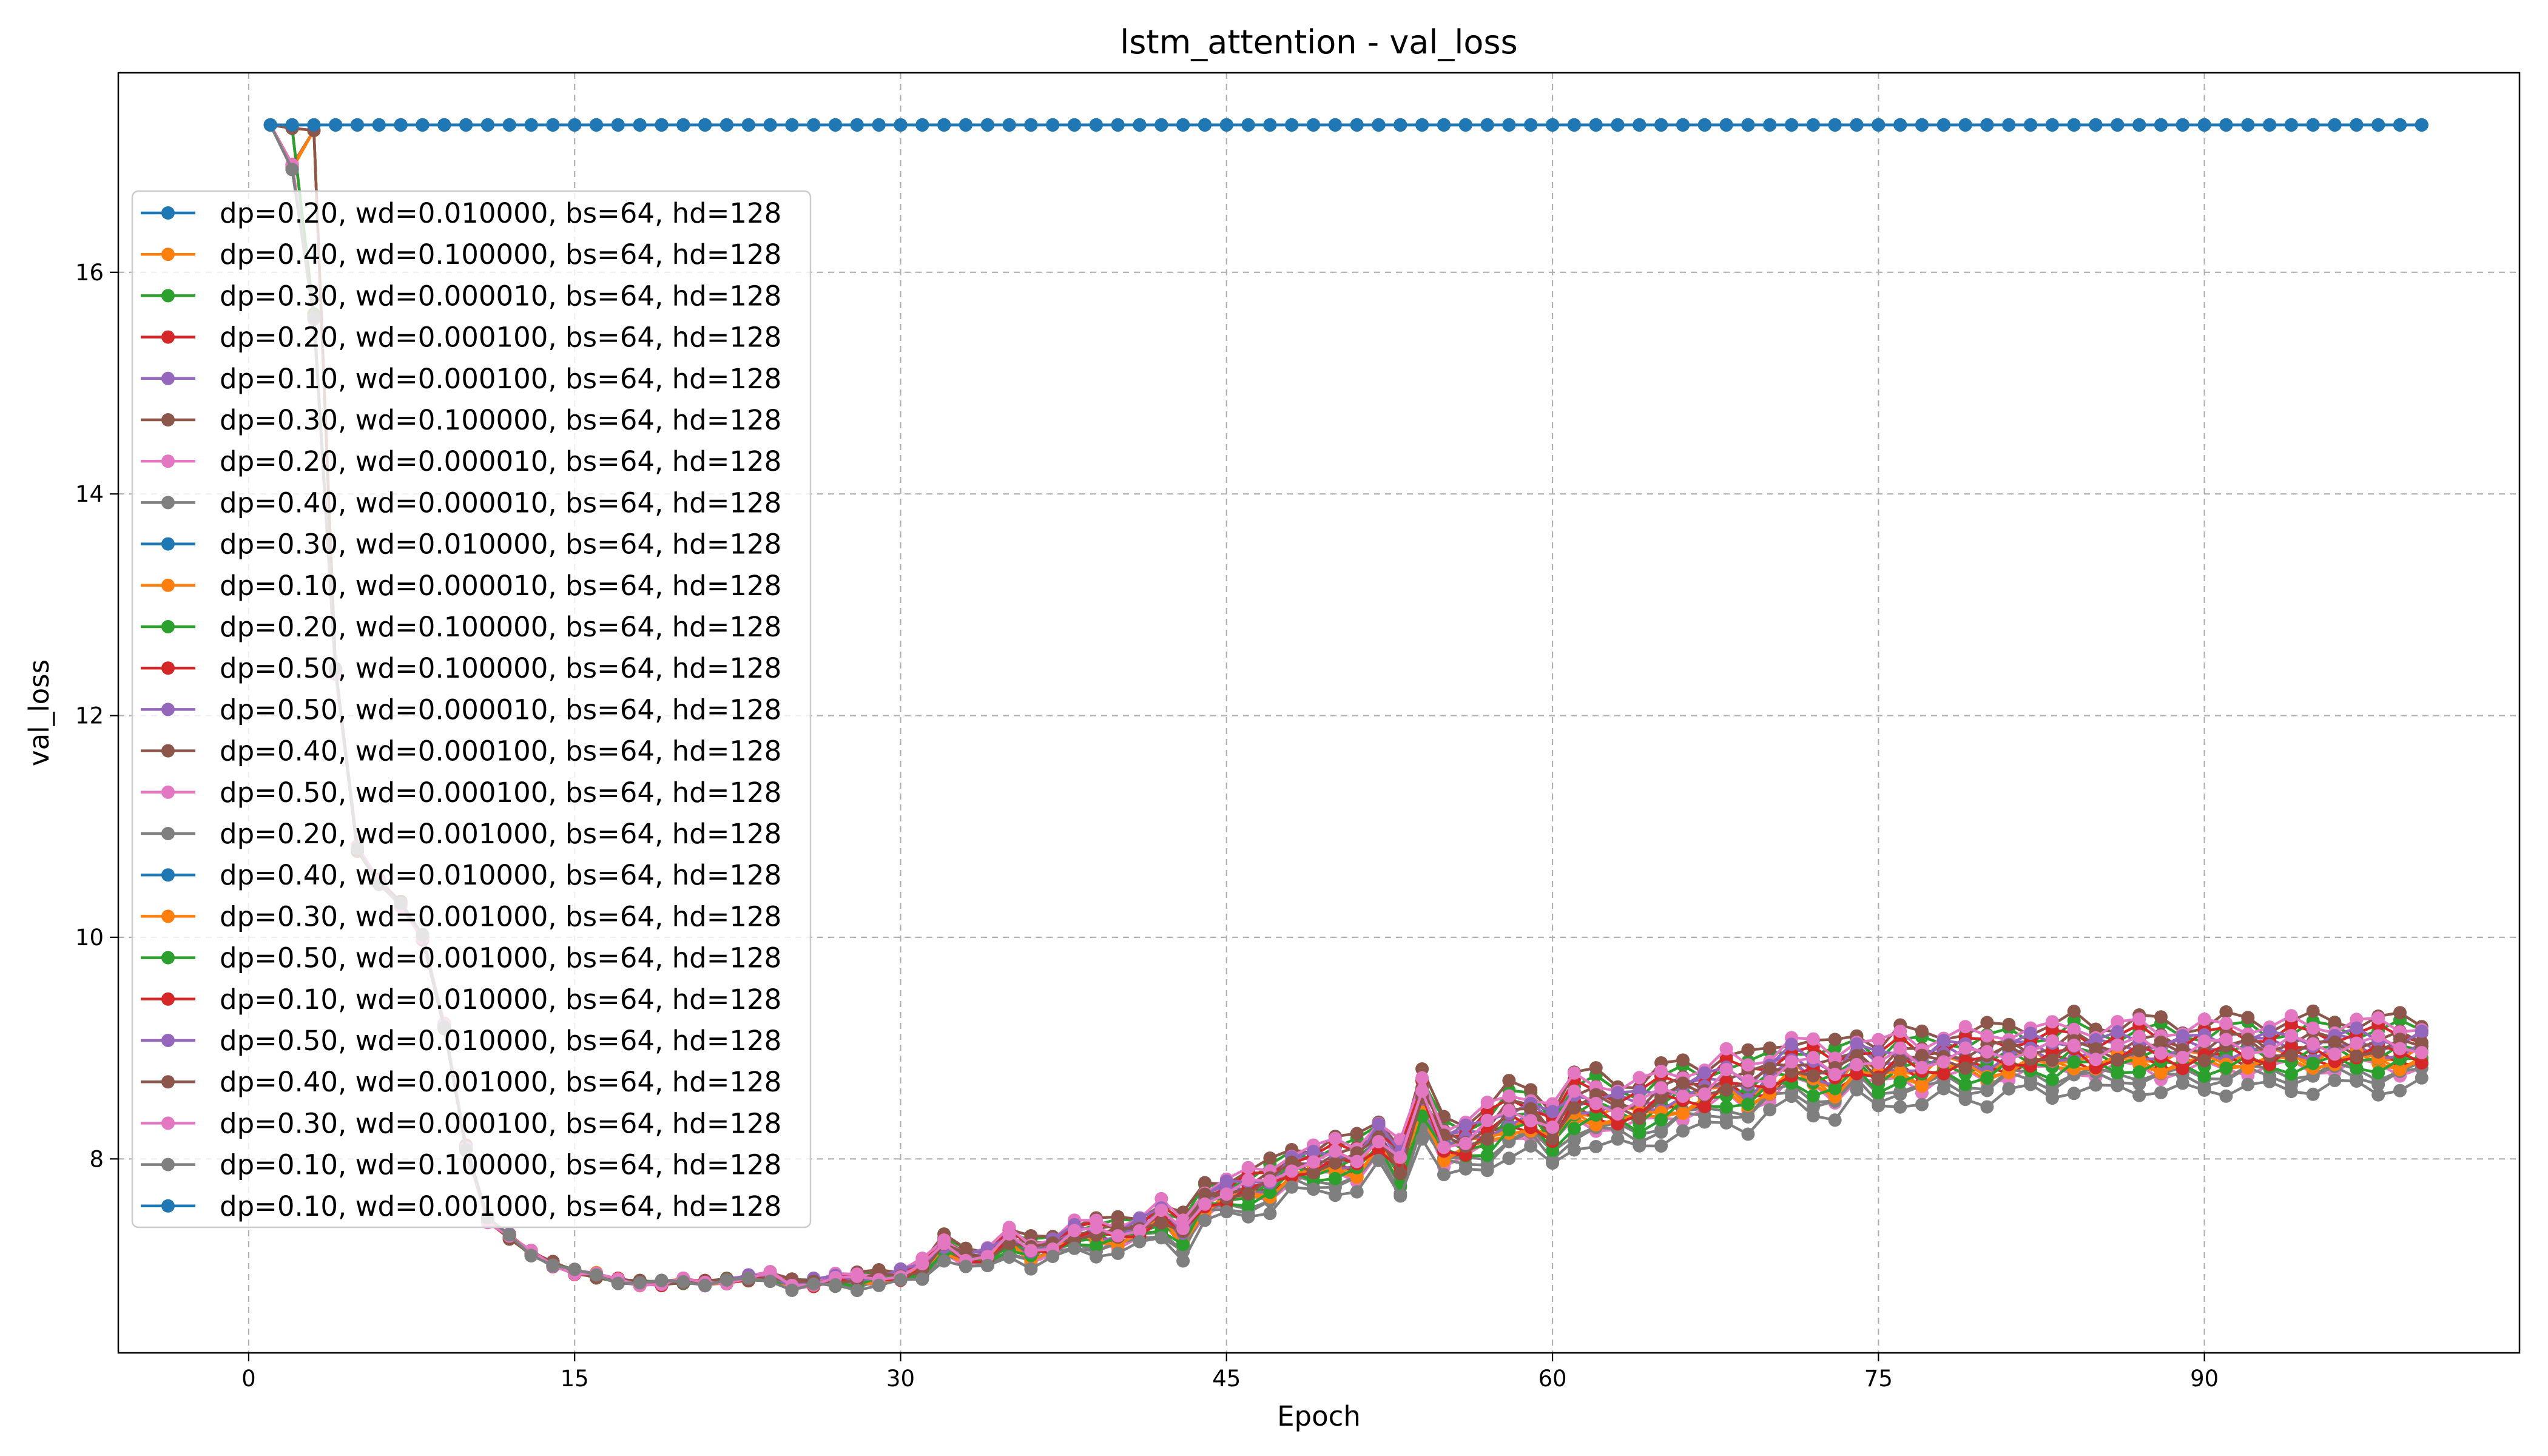  What do you see at coordinates (500, 751) in the screenshot?
I see `legend-label: dp=0.40, wd=0.000100, bs=64, hd=128` at bounding box center [500, 751].